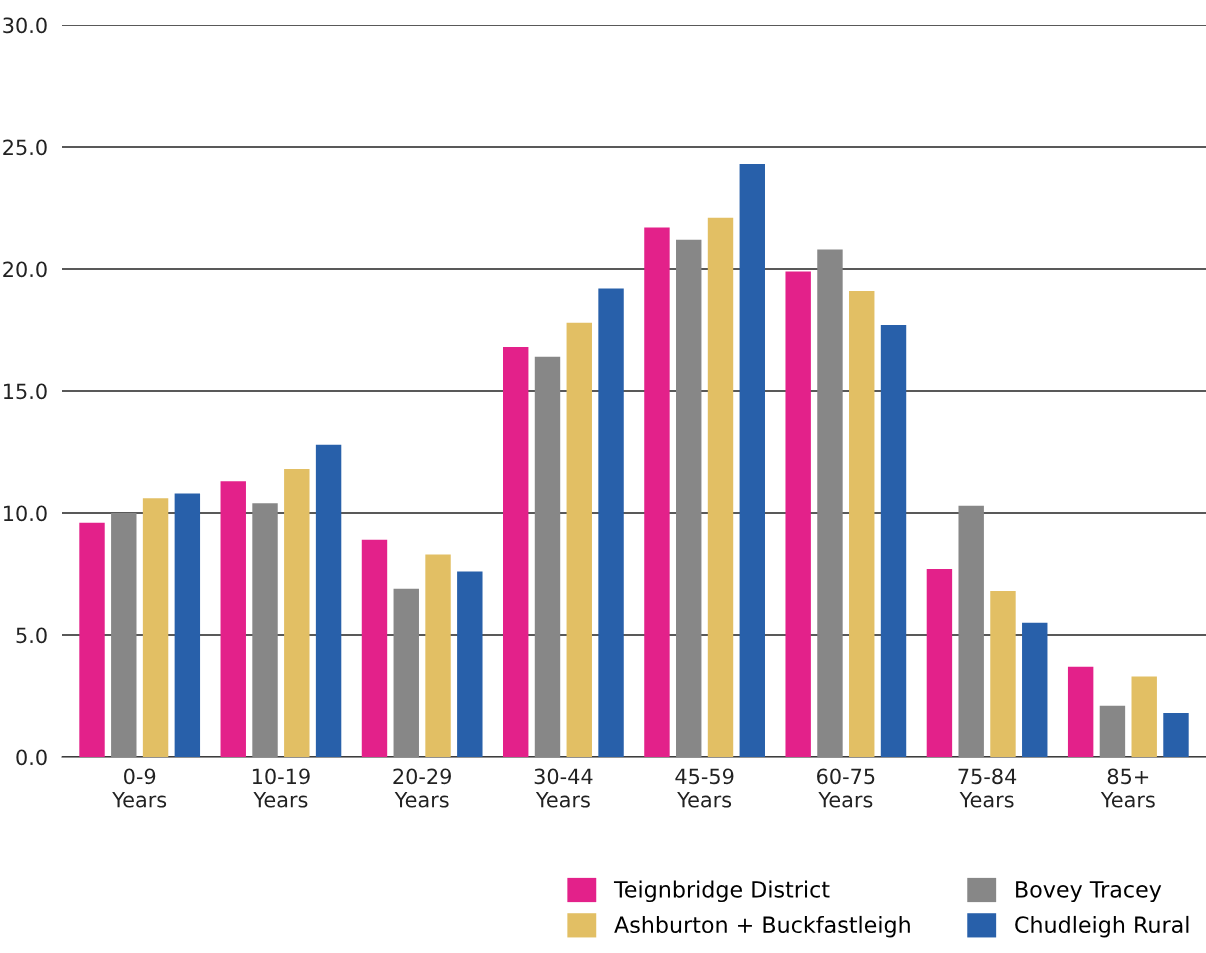 This screenshot has width=1206, height=953. Describe the element at coordinates (1089, 892) in the screenshot. I see `legend-label: Bovey Tracey` at that location.